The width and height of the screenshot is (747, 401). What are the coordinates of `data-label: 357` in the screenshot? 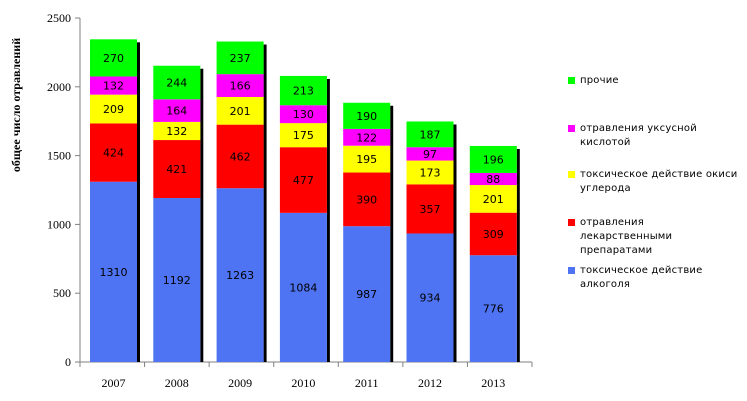 It's located at (430, 209).